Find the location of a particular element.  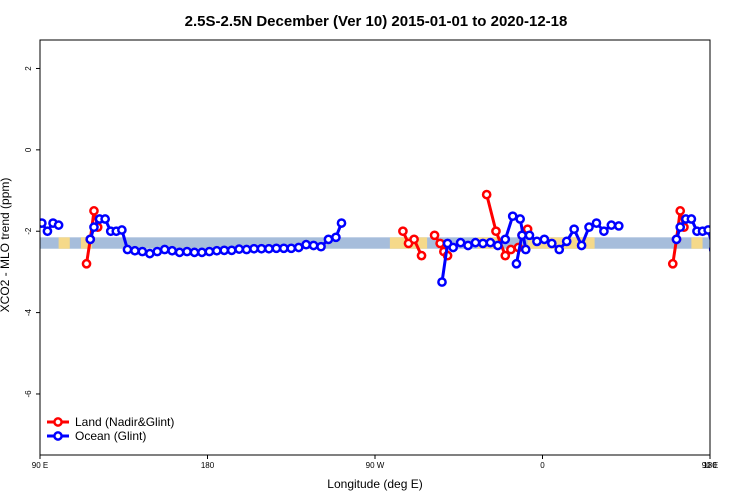

y-axis-label: XCO2 - MLO trend (ppm) is located at coordinates (6, 245).